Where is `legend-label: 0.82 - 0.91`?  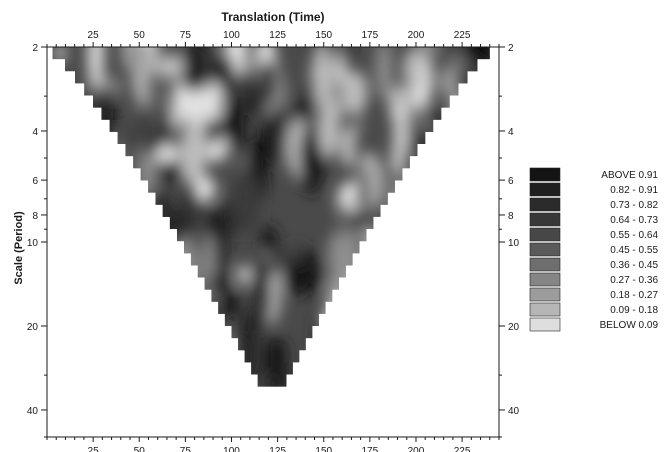 legend-label: 0.82 - 0.91 is located at coordinates (634, 190).